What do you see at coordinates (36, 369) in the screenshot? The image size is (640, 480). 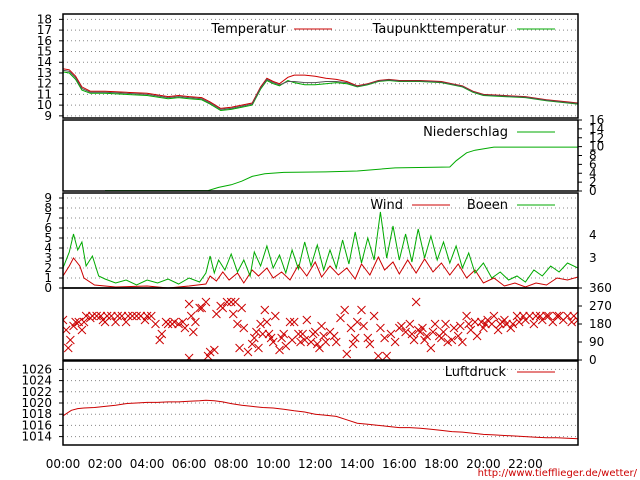 I see `y-tick-label: 1026` at bounding box center [36, 369].